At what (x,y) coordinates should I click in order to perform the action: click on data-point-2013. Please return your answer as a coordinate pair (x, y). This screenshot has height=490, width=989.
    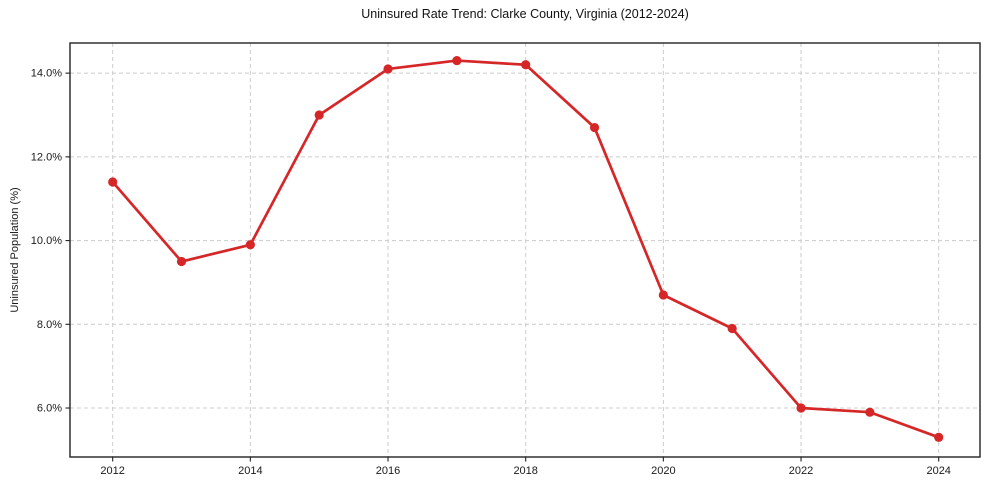
    Looking at the image, I should click on (181, 261).